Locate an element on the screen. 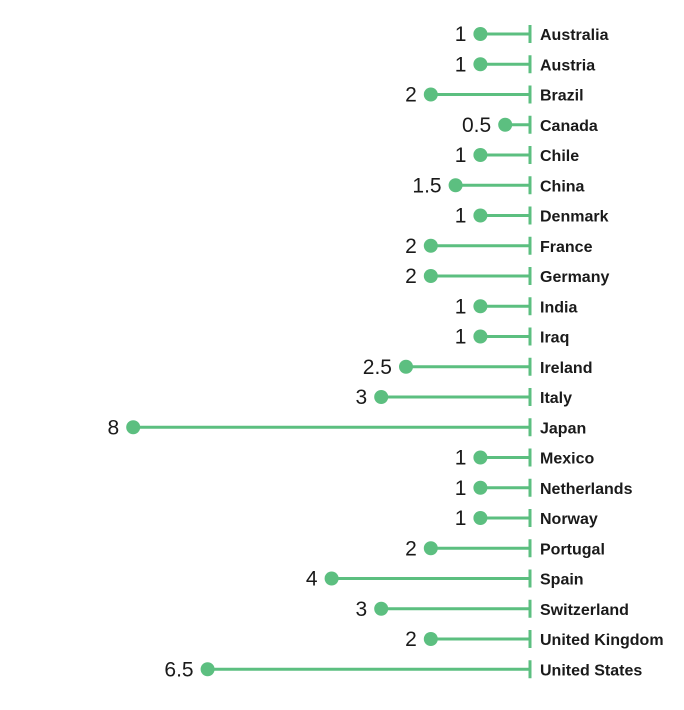 The height and width of the screenshot is (710, 684). category-label: United States is located at coordinates (591, 670).